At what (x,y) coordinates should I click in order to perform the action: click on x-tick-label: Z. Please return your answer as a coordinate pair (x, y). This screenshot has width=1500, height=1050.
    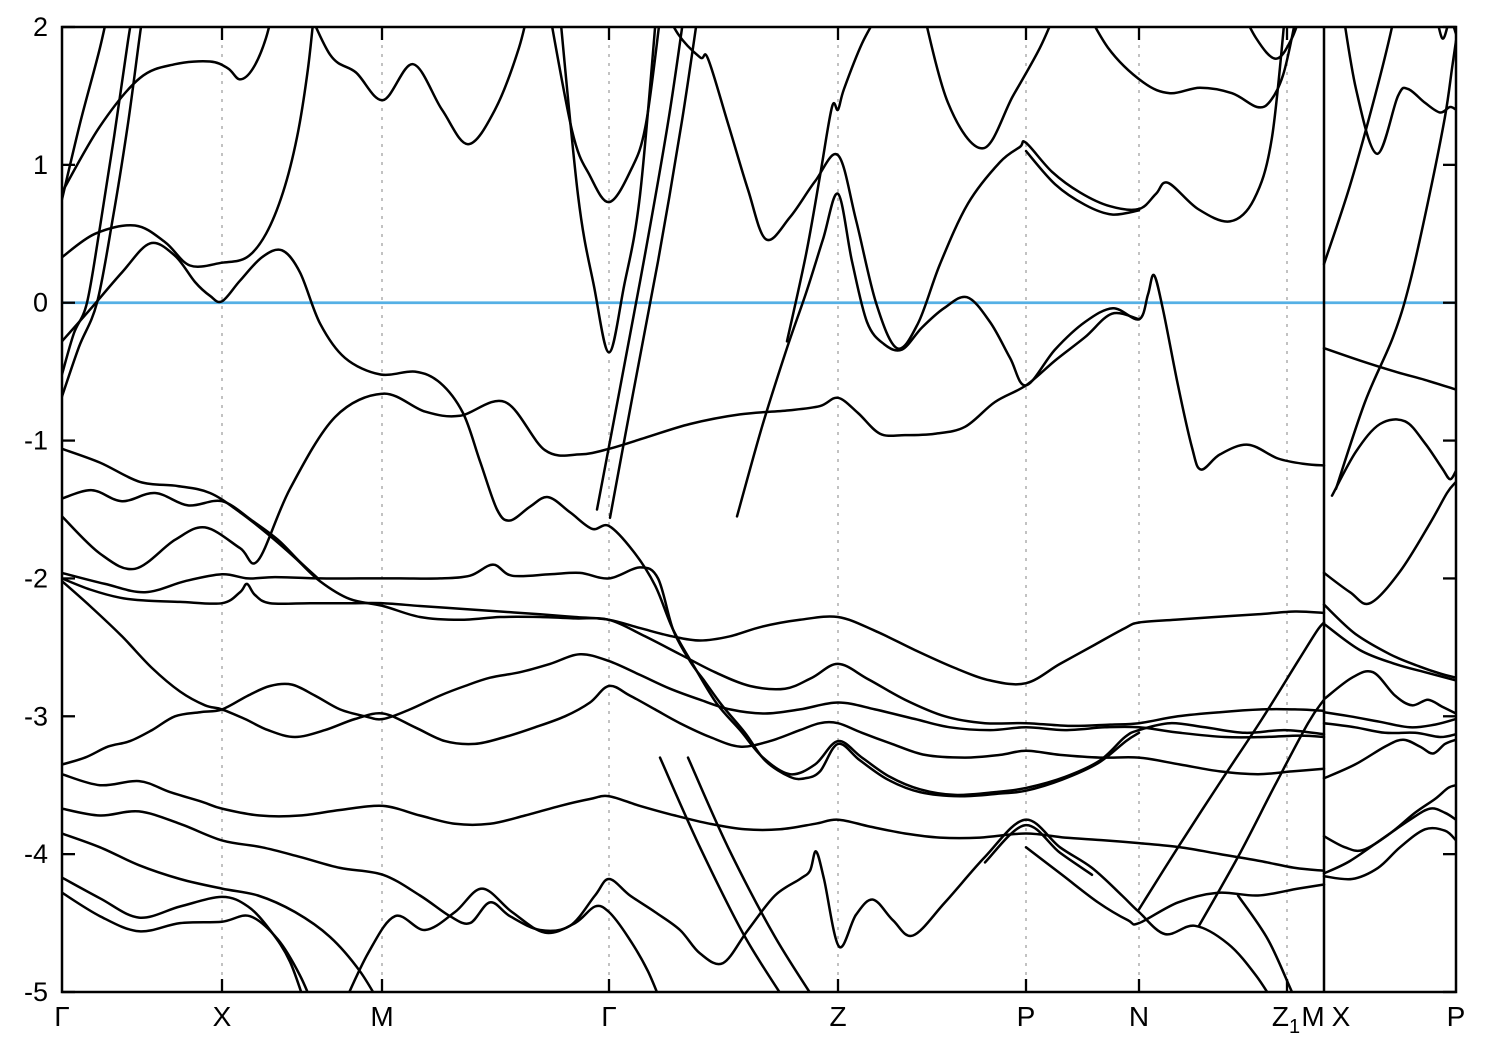
    Looking at the image, I should click on (837, 1016).